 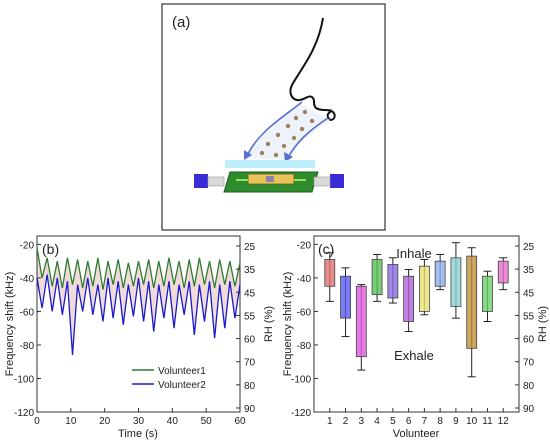 I want to click on x-tick-label: 3, so click(x=362, y=421).